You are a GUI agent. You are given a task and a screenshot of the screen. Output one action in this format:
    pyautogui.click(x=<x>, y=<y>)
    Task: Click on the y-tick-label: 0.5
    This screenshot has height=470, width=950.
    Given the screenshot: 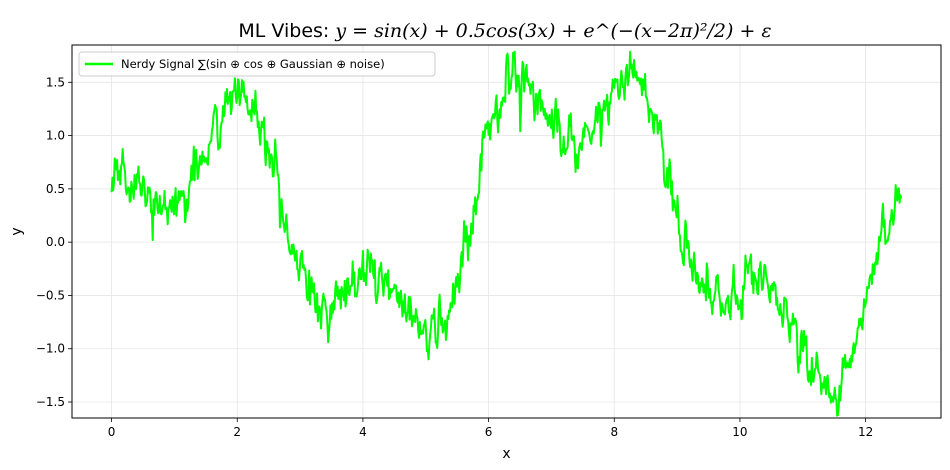 What is the action you would take?
    pyautogui.click(x=55, y=189)
    